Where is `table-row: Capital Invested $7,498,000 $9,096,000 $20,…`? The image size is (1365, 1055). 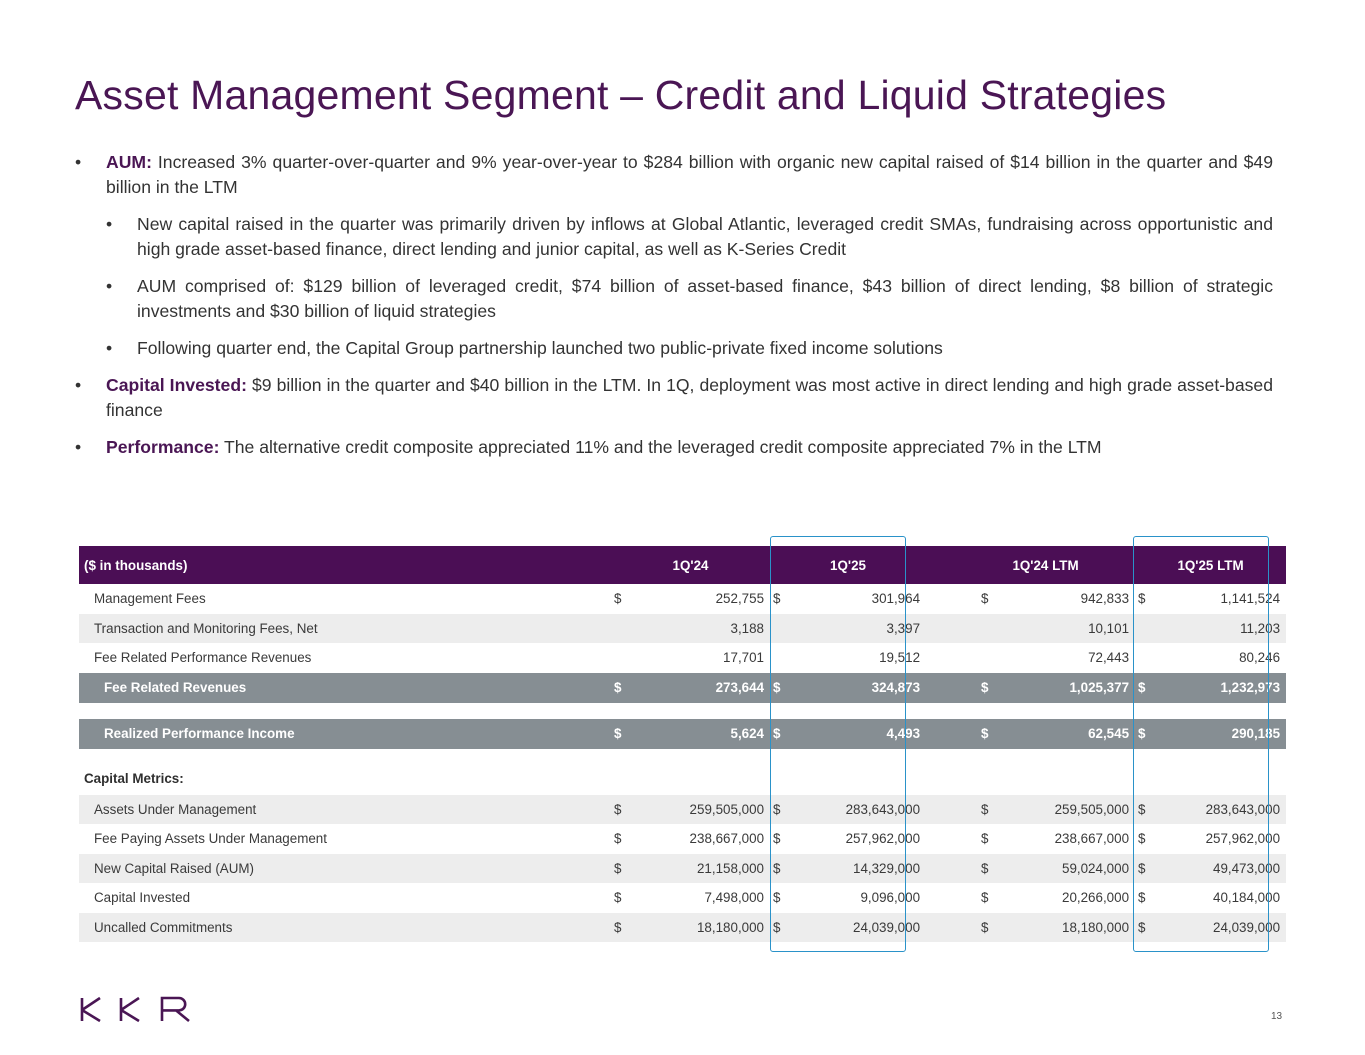
table-row: Capital Invested $7,498,000 $9,096,000 $20,… is located at coordinates (682, 898).